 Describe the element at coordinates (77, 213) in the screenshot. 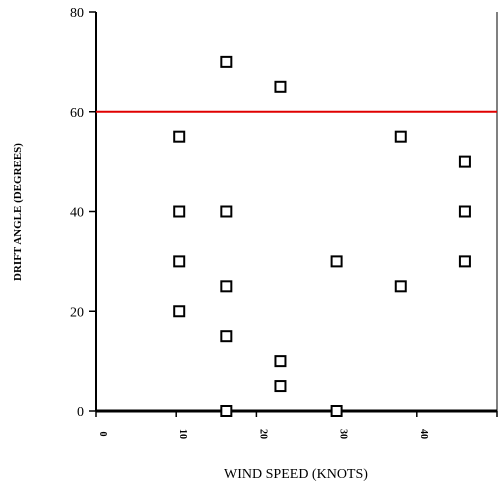

I see `y-tick-label: 40` at that location.